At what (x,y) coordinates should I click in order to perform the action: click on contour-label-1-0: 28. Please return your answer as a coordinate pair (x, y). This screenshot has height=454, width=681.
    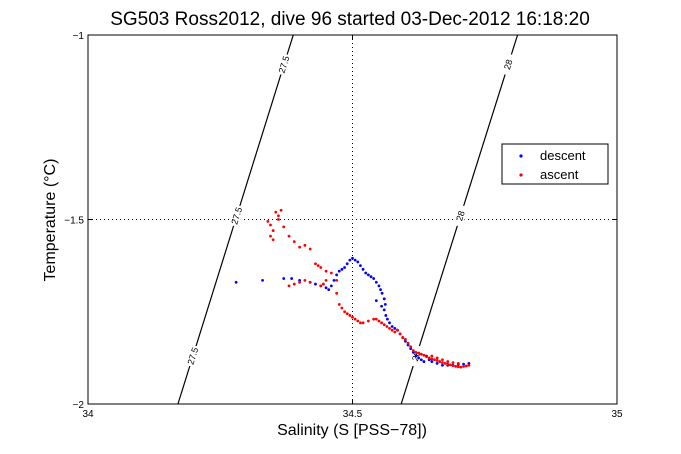
    Looking at the image, I should click on (508, 64).